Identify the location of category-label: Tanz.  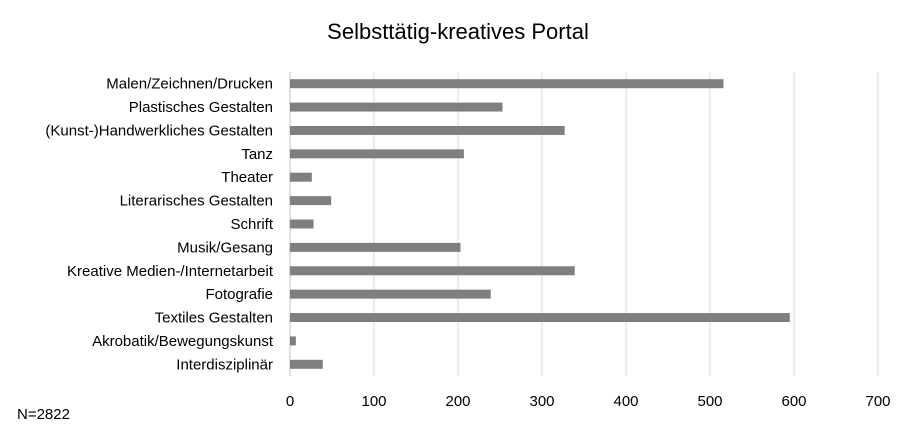
(257, 154).